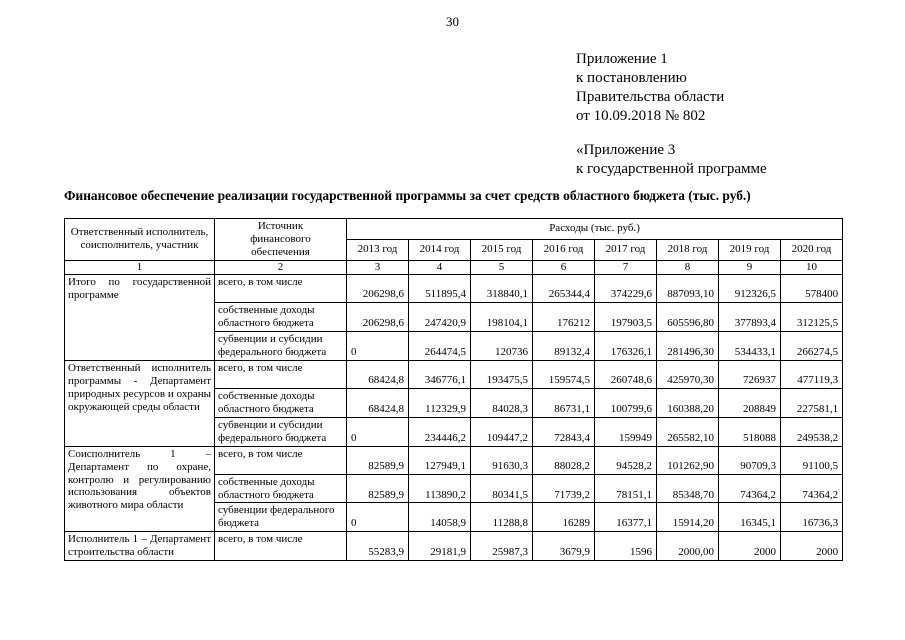 This screenshot has width=905, height=640. I want to click on annex-line: Правительства области, so click(650, 97).